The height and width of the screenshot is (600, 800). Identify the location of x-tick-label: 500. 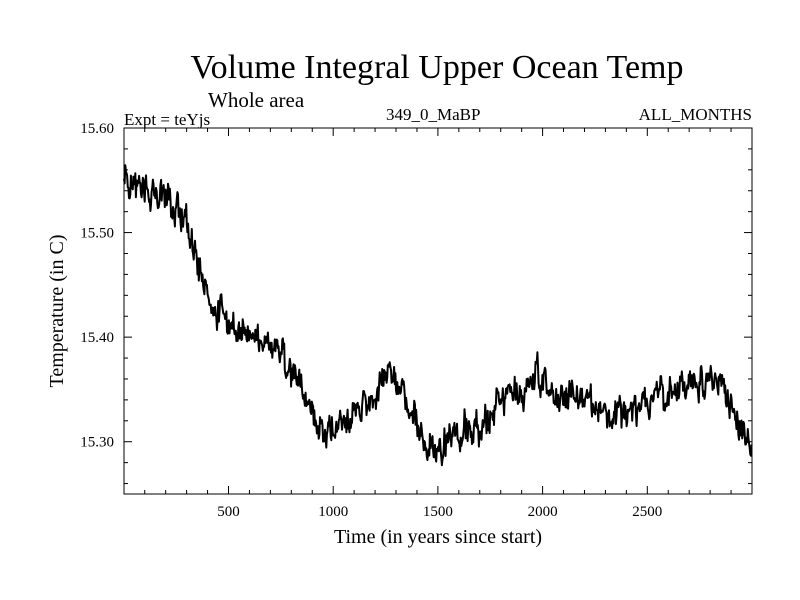
(228, 512).